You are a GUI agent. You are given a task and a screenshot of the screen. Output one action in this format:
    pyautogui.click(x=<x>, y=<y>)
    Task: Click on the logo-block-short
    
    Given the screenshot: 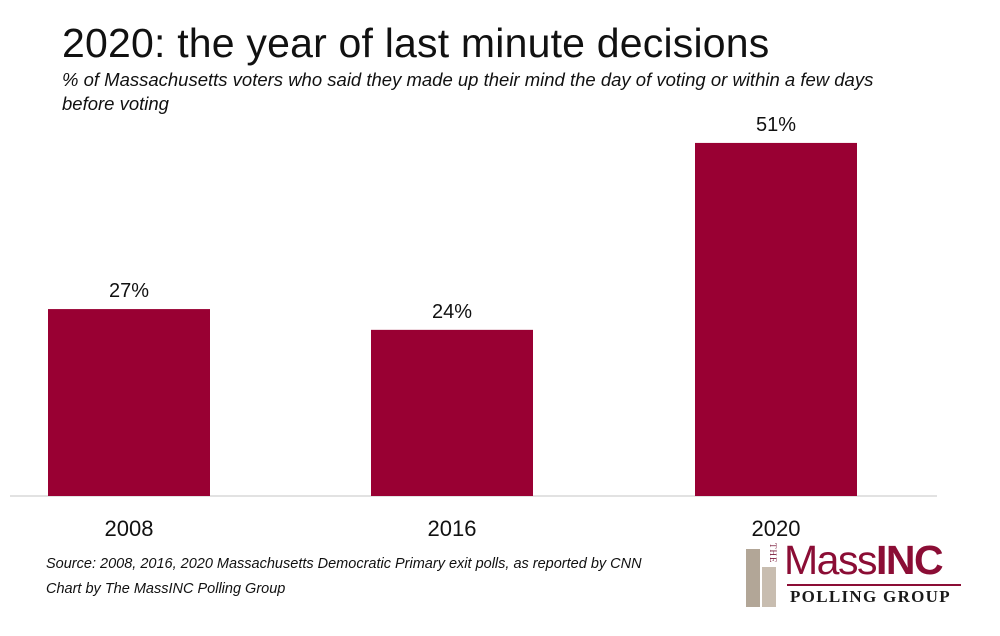 What is the action you would take?
    pyautogui.click(x=769, y=587)
    